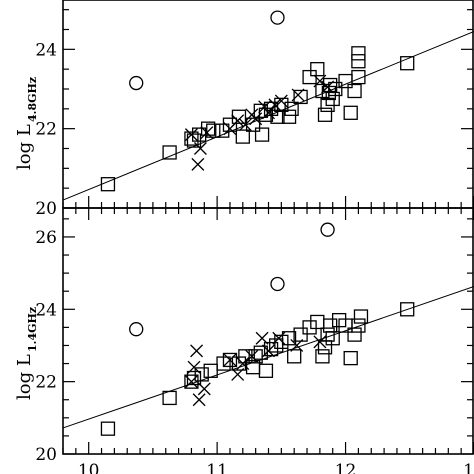  I want to click on top-ylabel-main: log L, so click(24, 147).